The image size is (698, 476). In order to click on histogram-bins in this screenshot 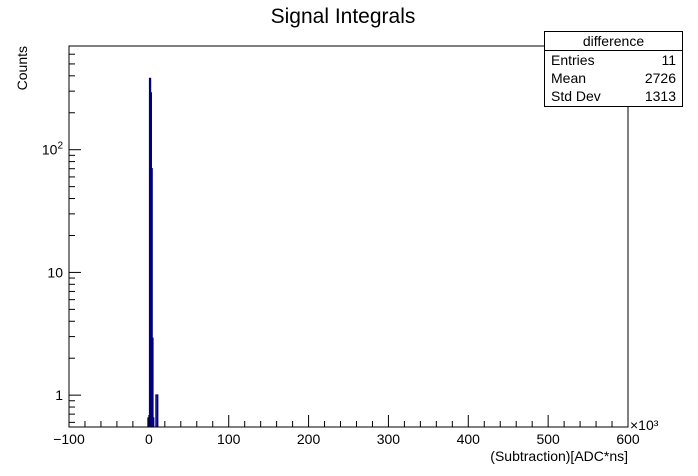, I will do `click(153, 252)`.